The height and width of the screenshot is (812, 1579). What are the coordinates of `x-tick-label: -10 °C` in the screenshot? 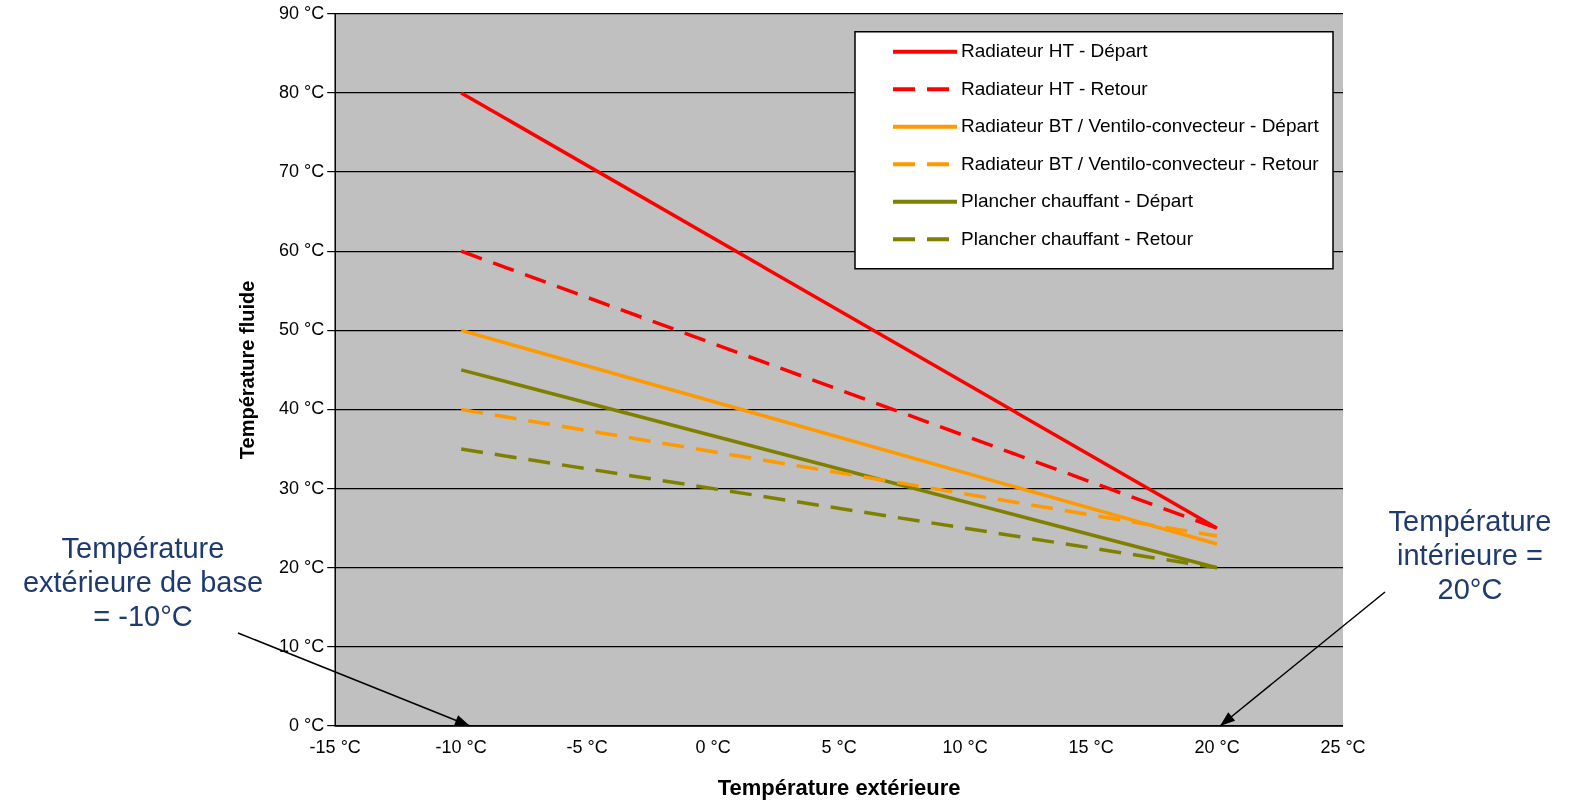 It's located at (461, 746).